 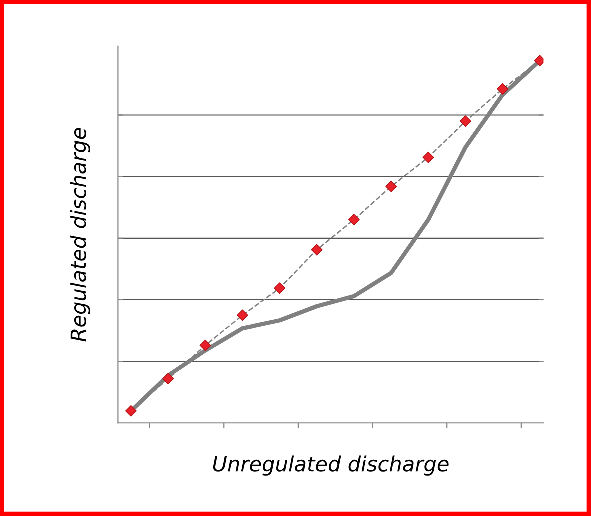 What do you see at coordinates (80, 235) in the screenshot?
I see `y-axis-title: Regulated discharge` at bounding box center [80, 235].